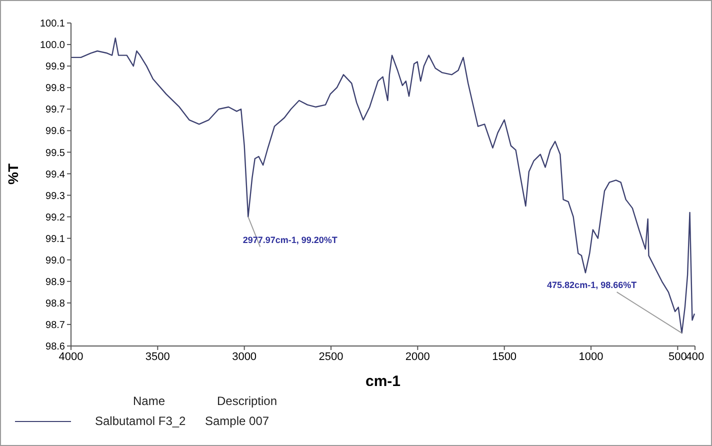  Describe the element at coordinates (677, 356) in the screenshot. I see `x-tick-label: 500` at that location.